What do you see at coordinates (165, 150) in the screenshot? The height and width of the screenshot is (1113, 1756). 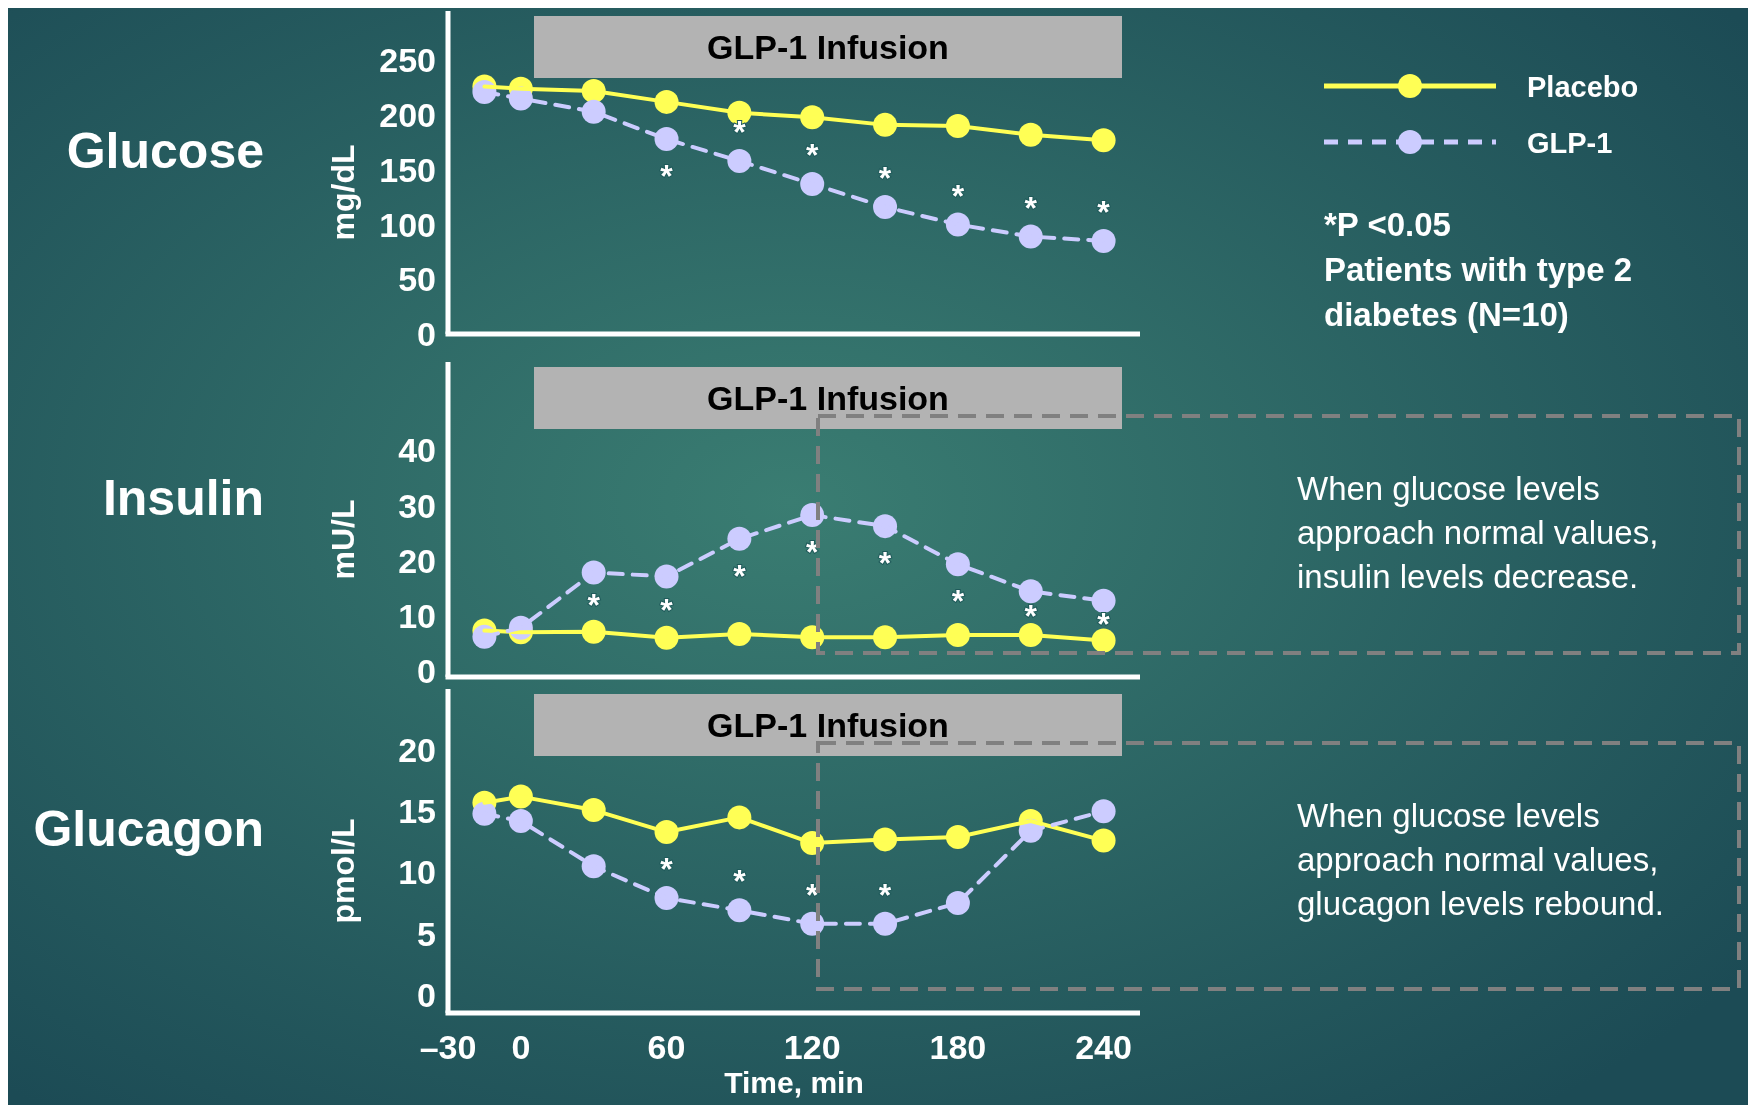 I see `text: Glucose` at bounding box center [165, 150].